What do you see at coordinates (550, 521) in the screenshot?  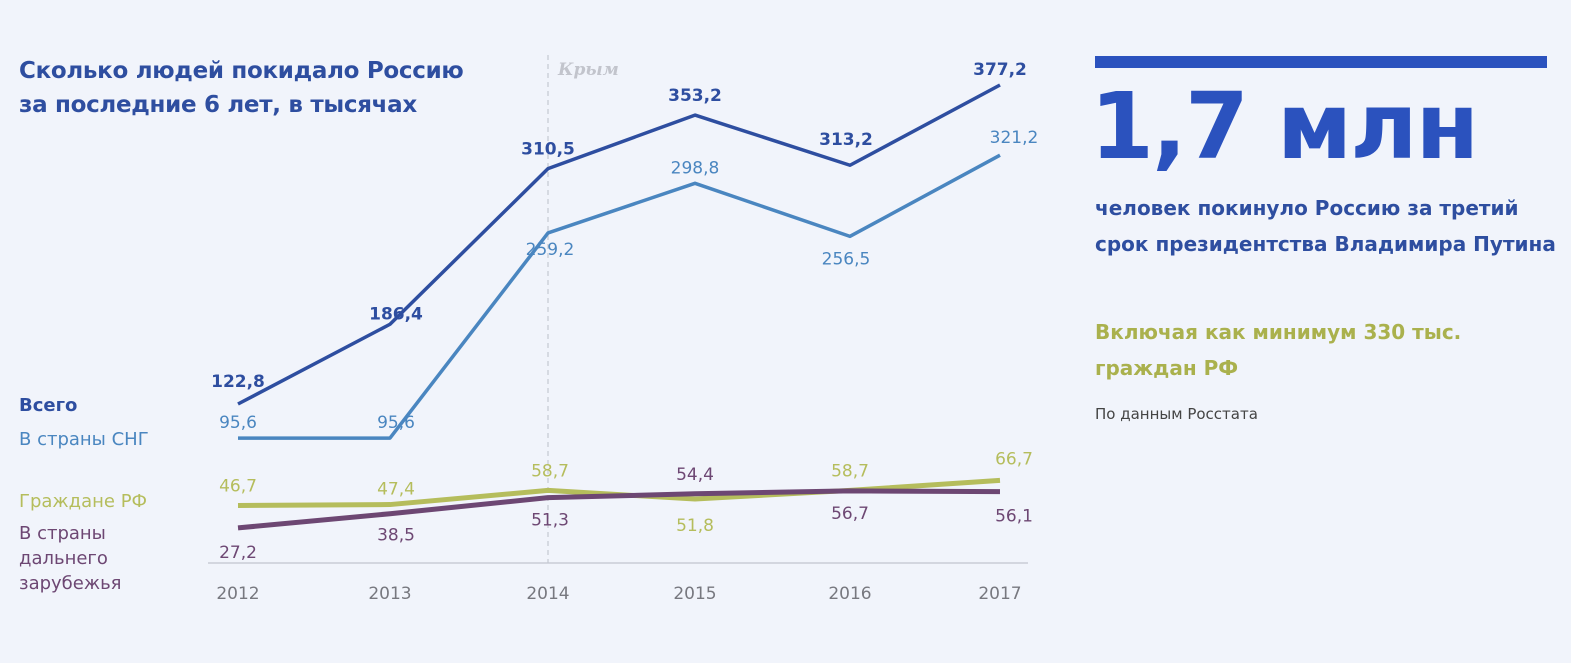 I see `data-label-far-abroad: 51,3` at bounding box center [550, 521].